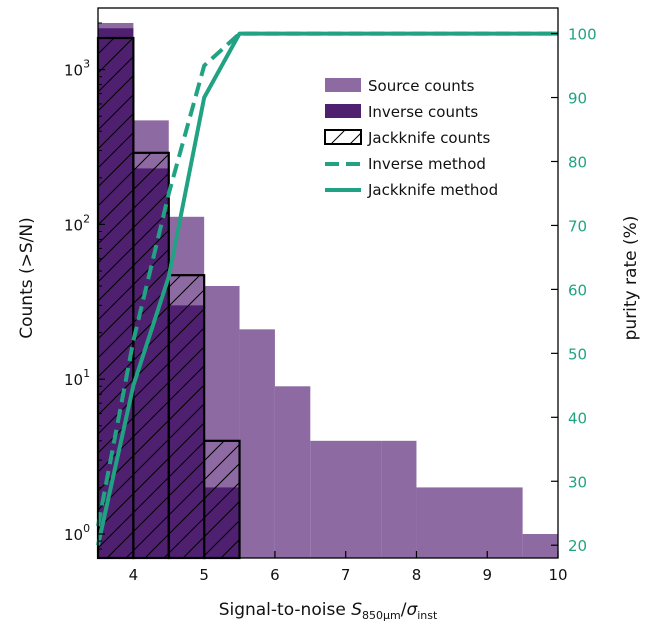  Describe the element at coordinates (577, 226) in the screenshot. I see `y2-tick-label: 70` at that location.